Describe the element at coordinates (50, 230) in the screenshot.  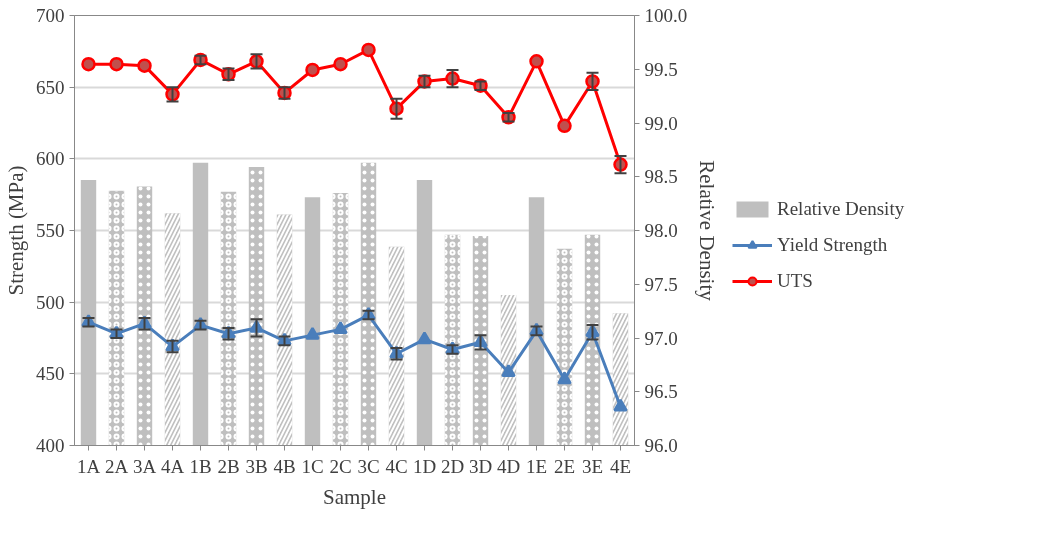
I see `y-tick-label: 550` at that location.